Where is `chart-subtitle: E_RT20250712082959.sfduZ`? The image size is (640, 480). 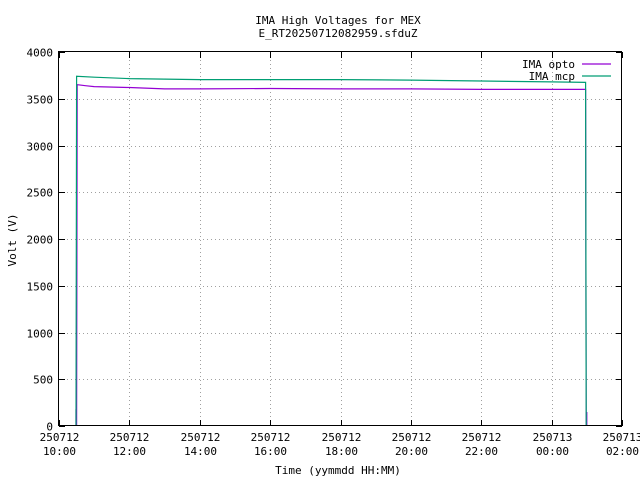
chart-subtitle: E_RT20250712082959.sfduZ is located at coordinates (338, 33).